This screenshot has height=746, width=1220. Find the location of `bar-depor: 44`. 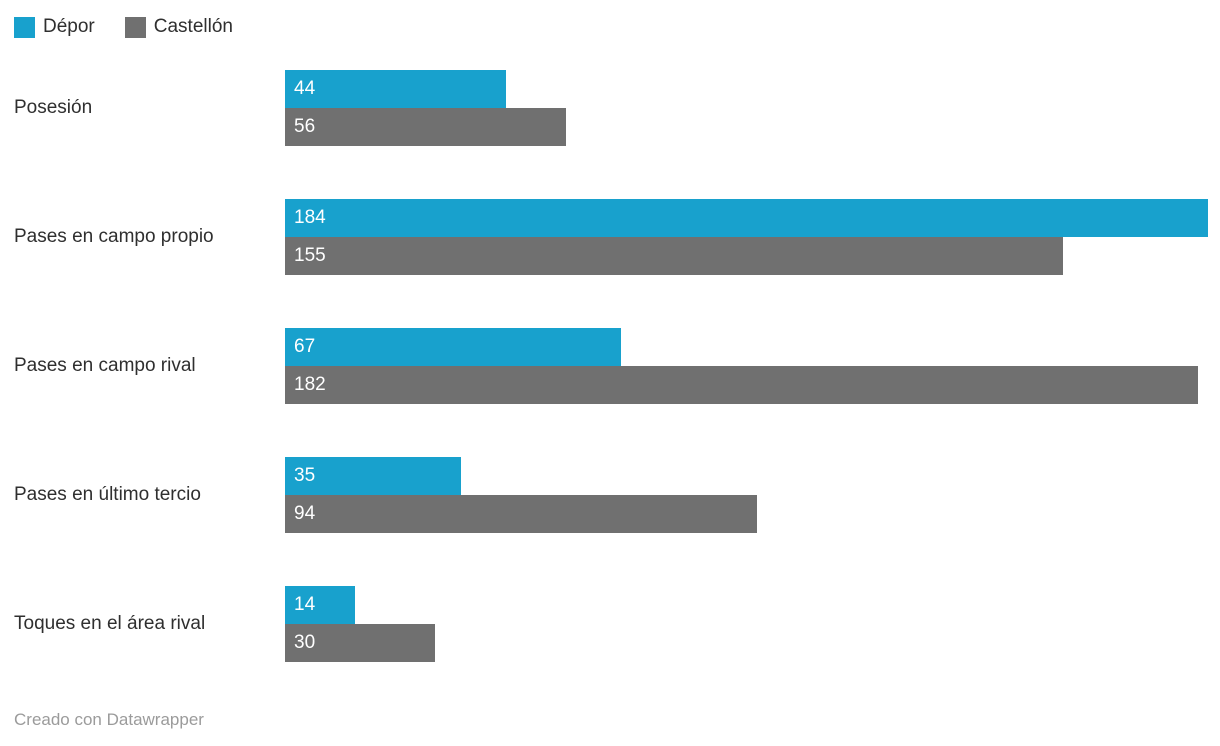

bar-depor: 44 is located at coordinates (395, 89).